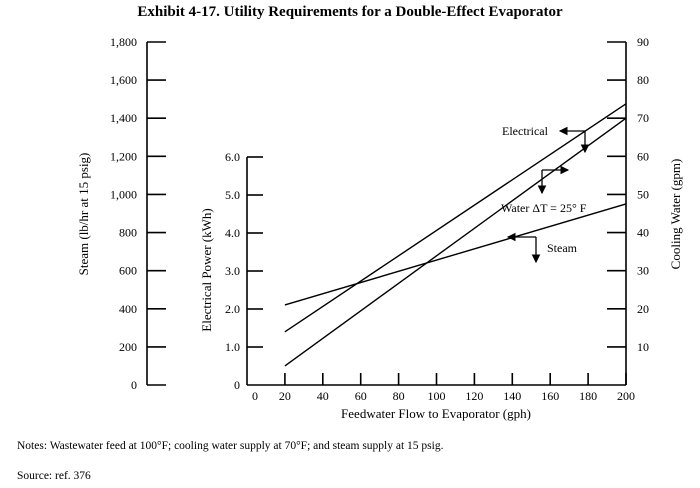  What do you see at coordinates (563, 131) in the screenshot?
I see `electrical-axis-arrow-head` at bounding box center [563, 131].